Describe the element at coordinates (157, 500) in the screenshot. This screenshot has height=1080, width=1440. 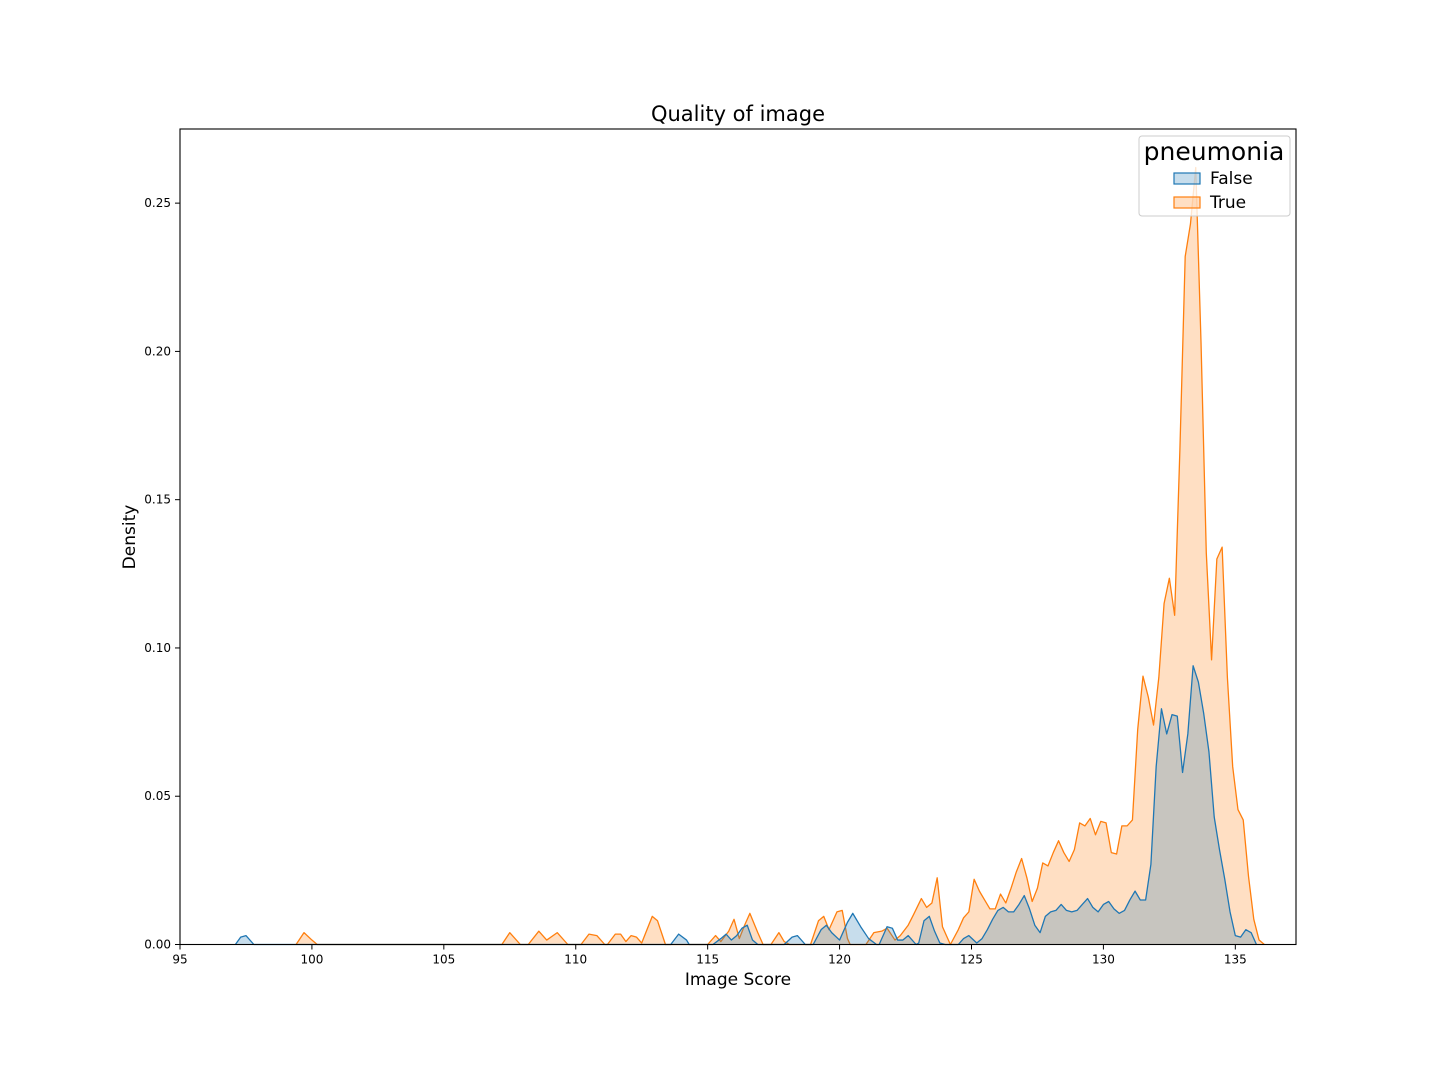
I see `y-tick-label: 0.15` at that location.